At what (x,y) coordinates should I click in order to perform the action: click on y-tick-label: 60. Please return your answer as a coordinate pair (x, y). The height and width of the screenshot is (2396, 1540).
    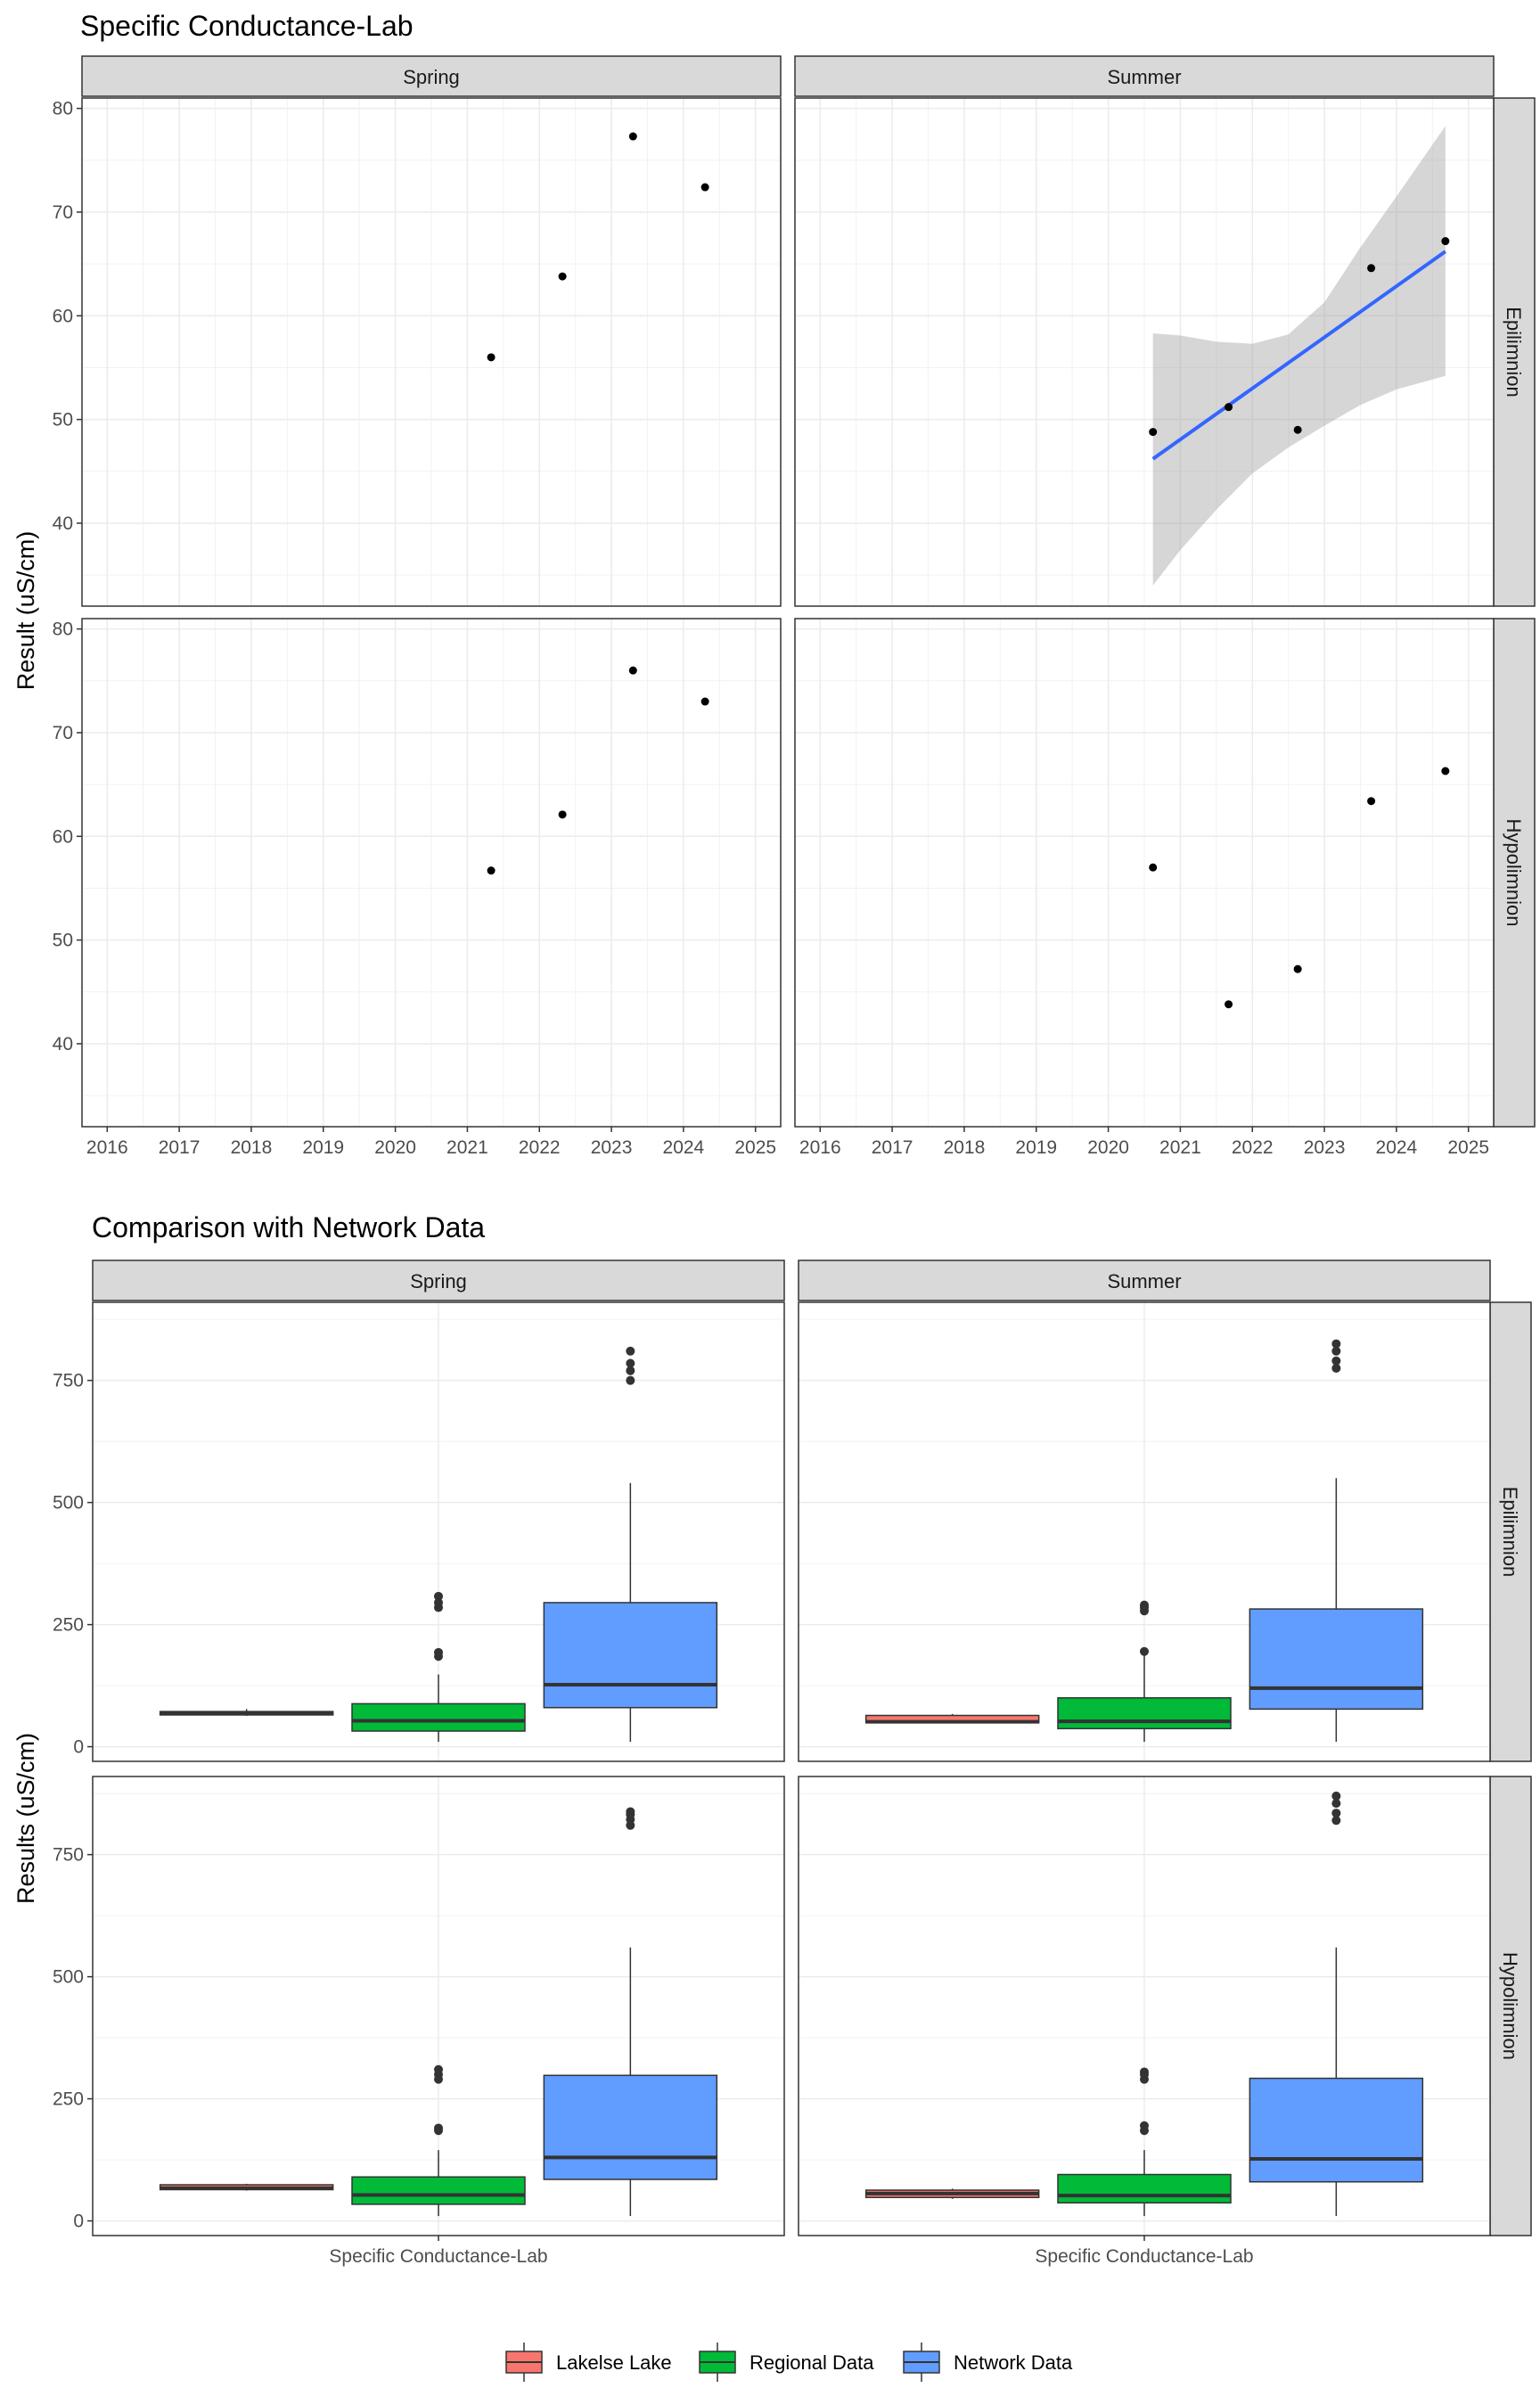
    Looking at the image, I should click on (63, 316).